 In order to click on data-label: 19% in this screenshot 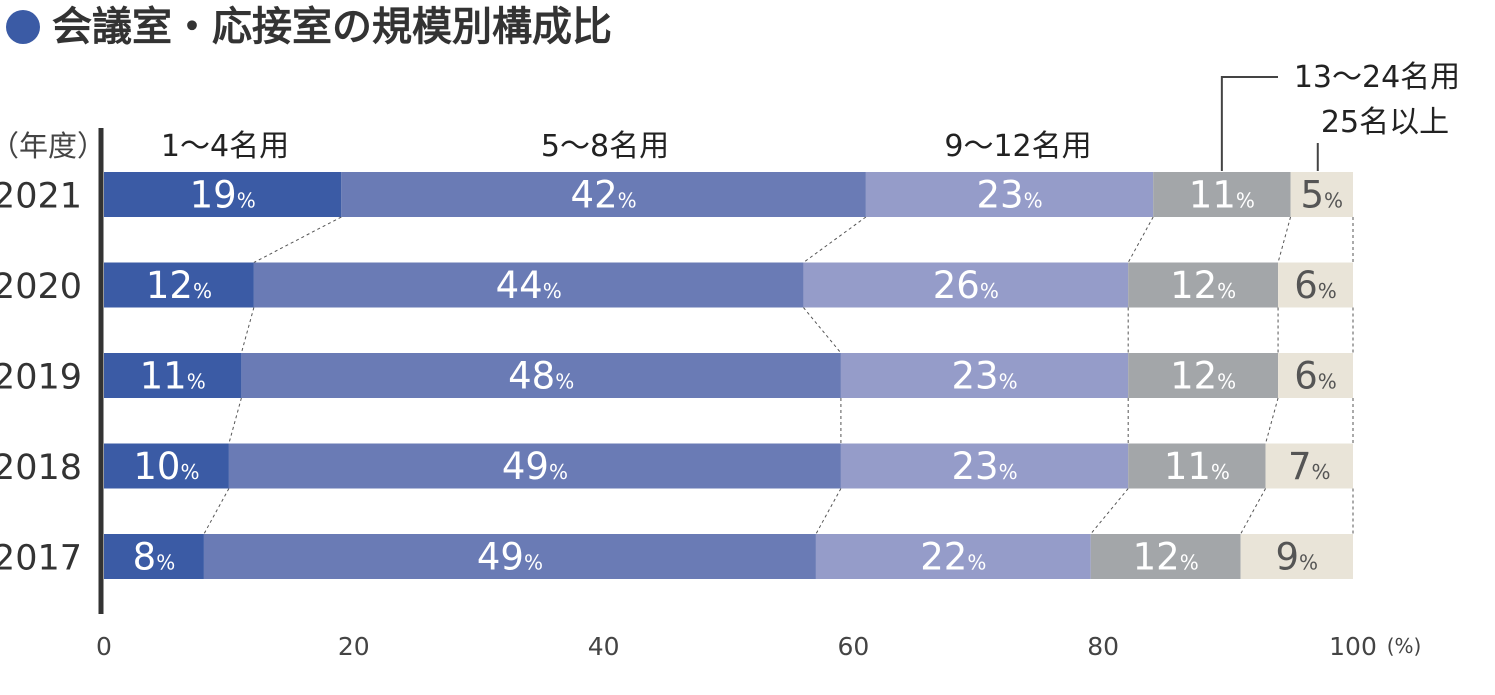, I will do `click(223, 195)`.